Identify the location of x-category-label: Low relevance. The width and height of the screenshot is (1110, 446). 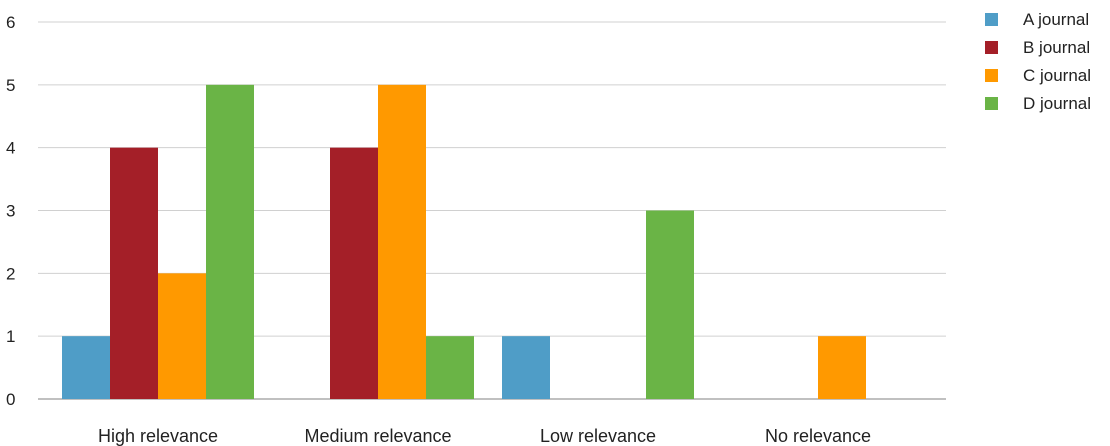
(598, 436).